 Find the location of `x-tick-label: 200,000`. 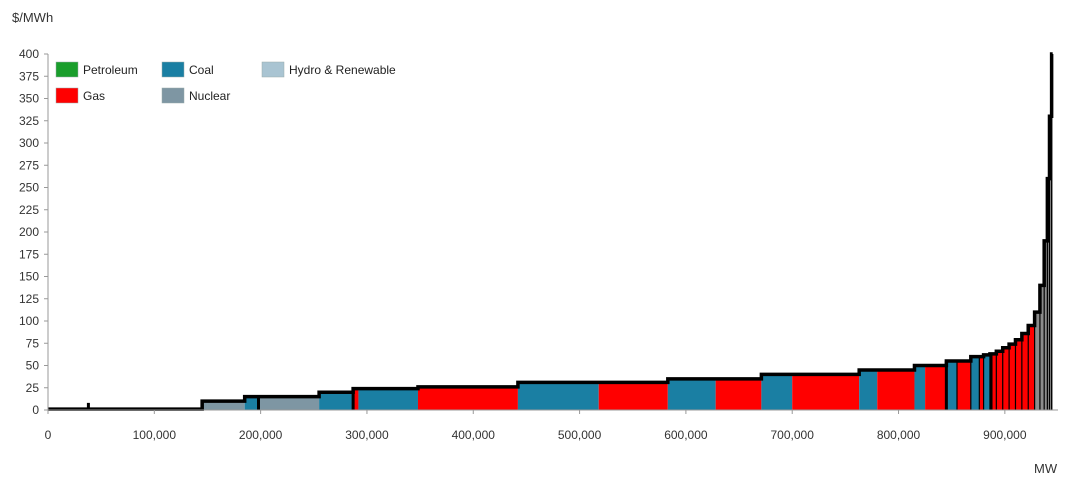

x-tick-label: 200,000 is located at coordinates (261, 435).